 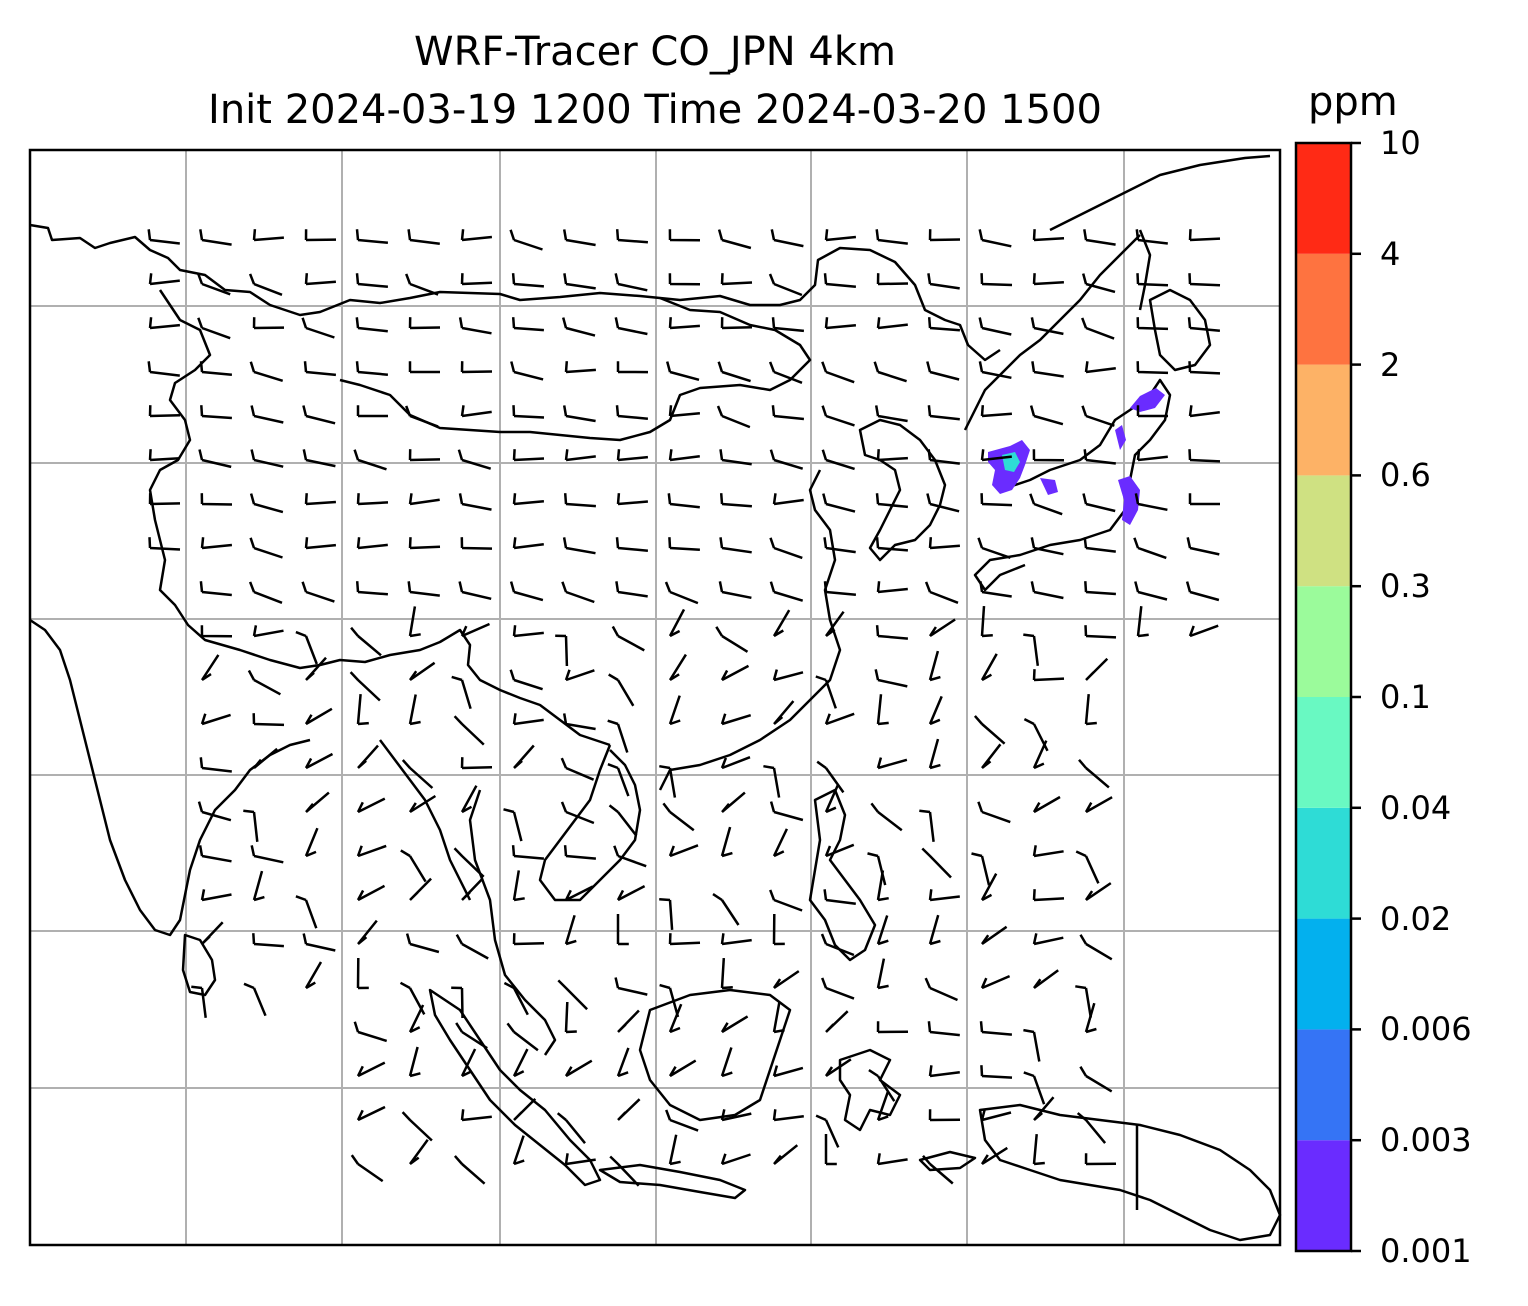 I want to click on tracer-patch-kanto, so click(x=1129, y=500).